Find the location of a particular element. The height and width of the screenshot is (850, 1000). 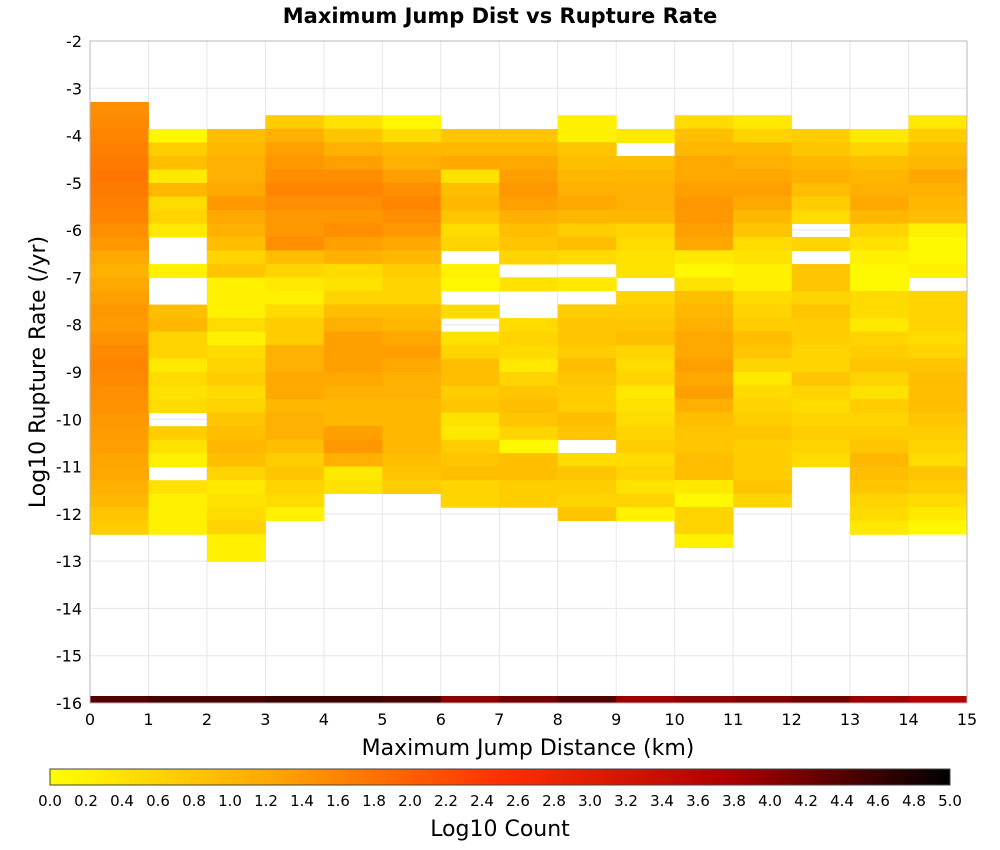

x-tick-label: 8 is located at coordinates (558, 719).